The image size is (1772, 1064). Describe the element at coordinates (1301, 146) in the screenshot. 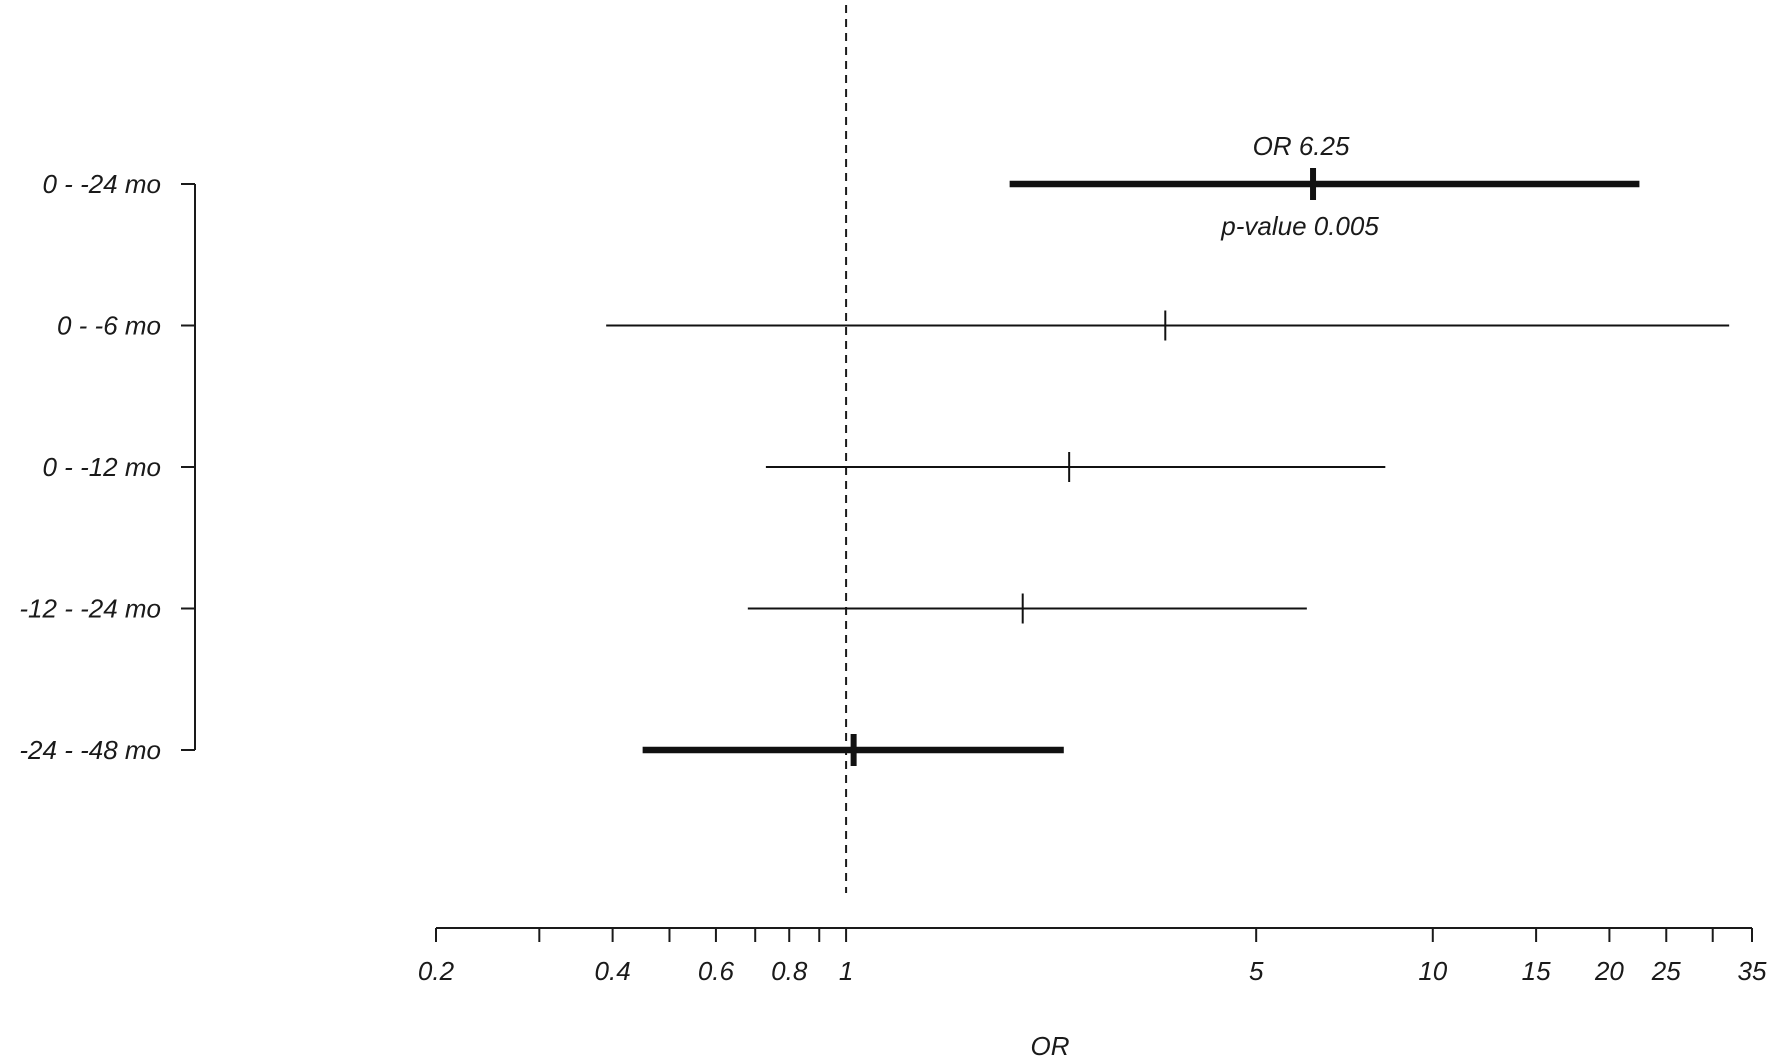

I see `or-annotation: OR 6.25` at that location.